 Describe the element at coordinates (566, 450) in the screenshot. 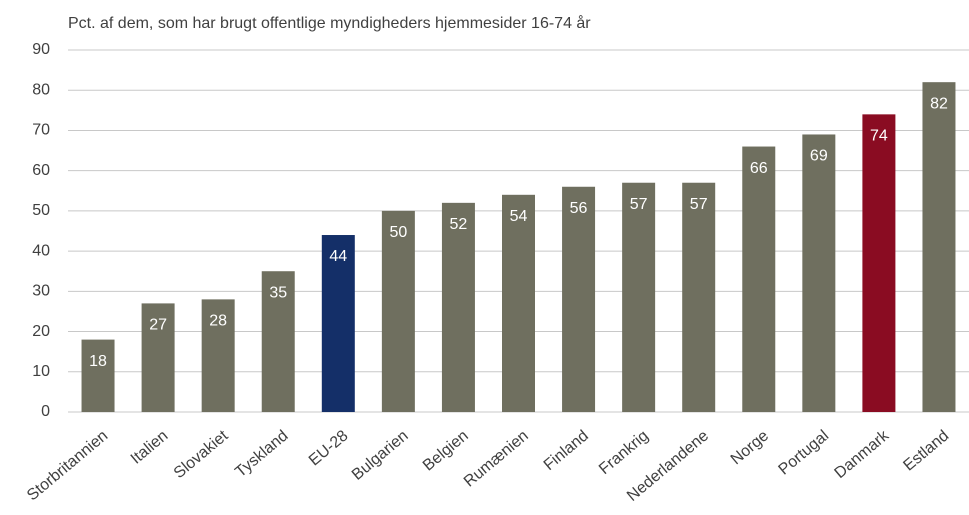

I see `x-tick-label: Finland` at that location.